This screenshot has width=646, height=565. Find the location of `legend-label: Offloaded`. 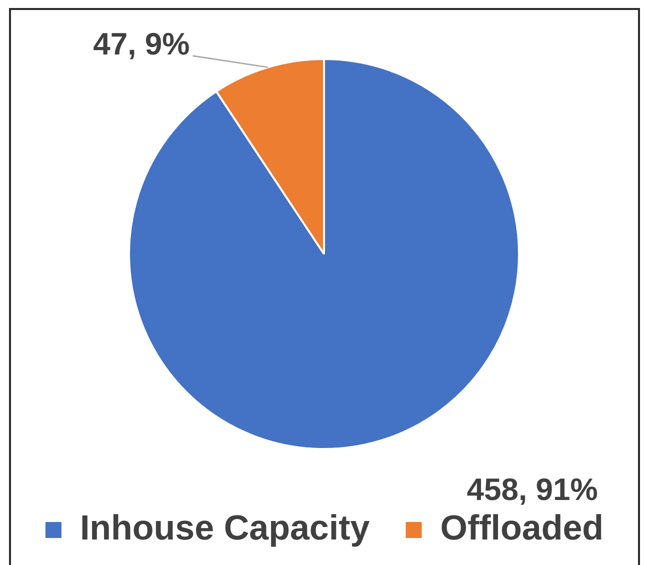

legend-label: Offloaded is located at coordinates (522, 528).